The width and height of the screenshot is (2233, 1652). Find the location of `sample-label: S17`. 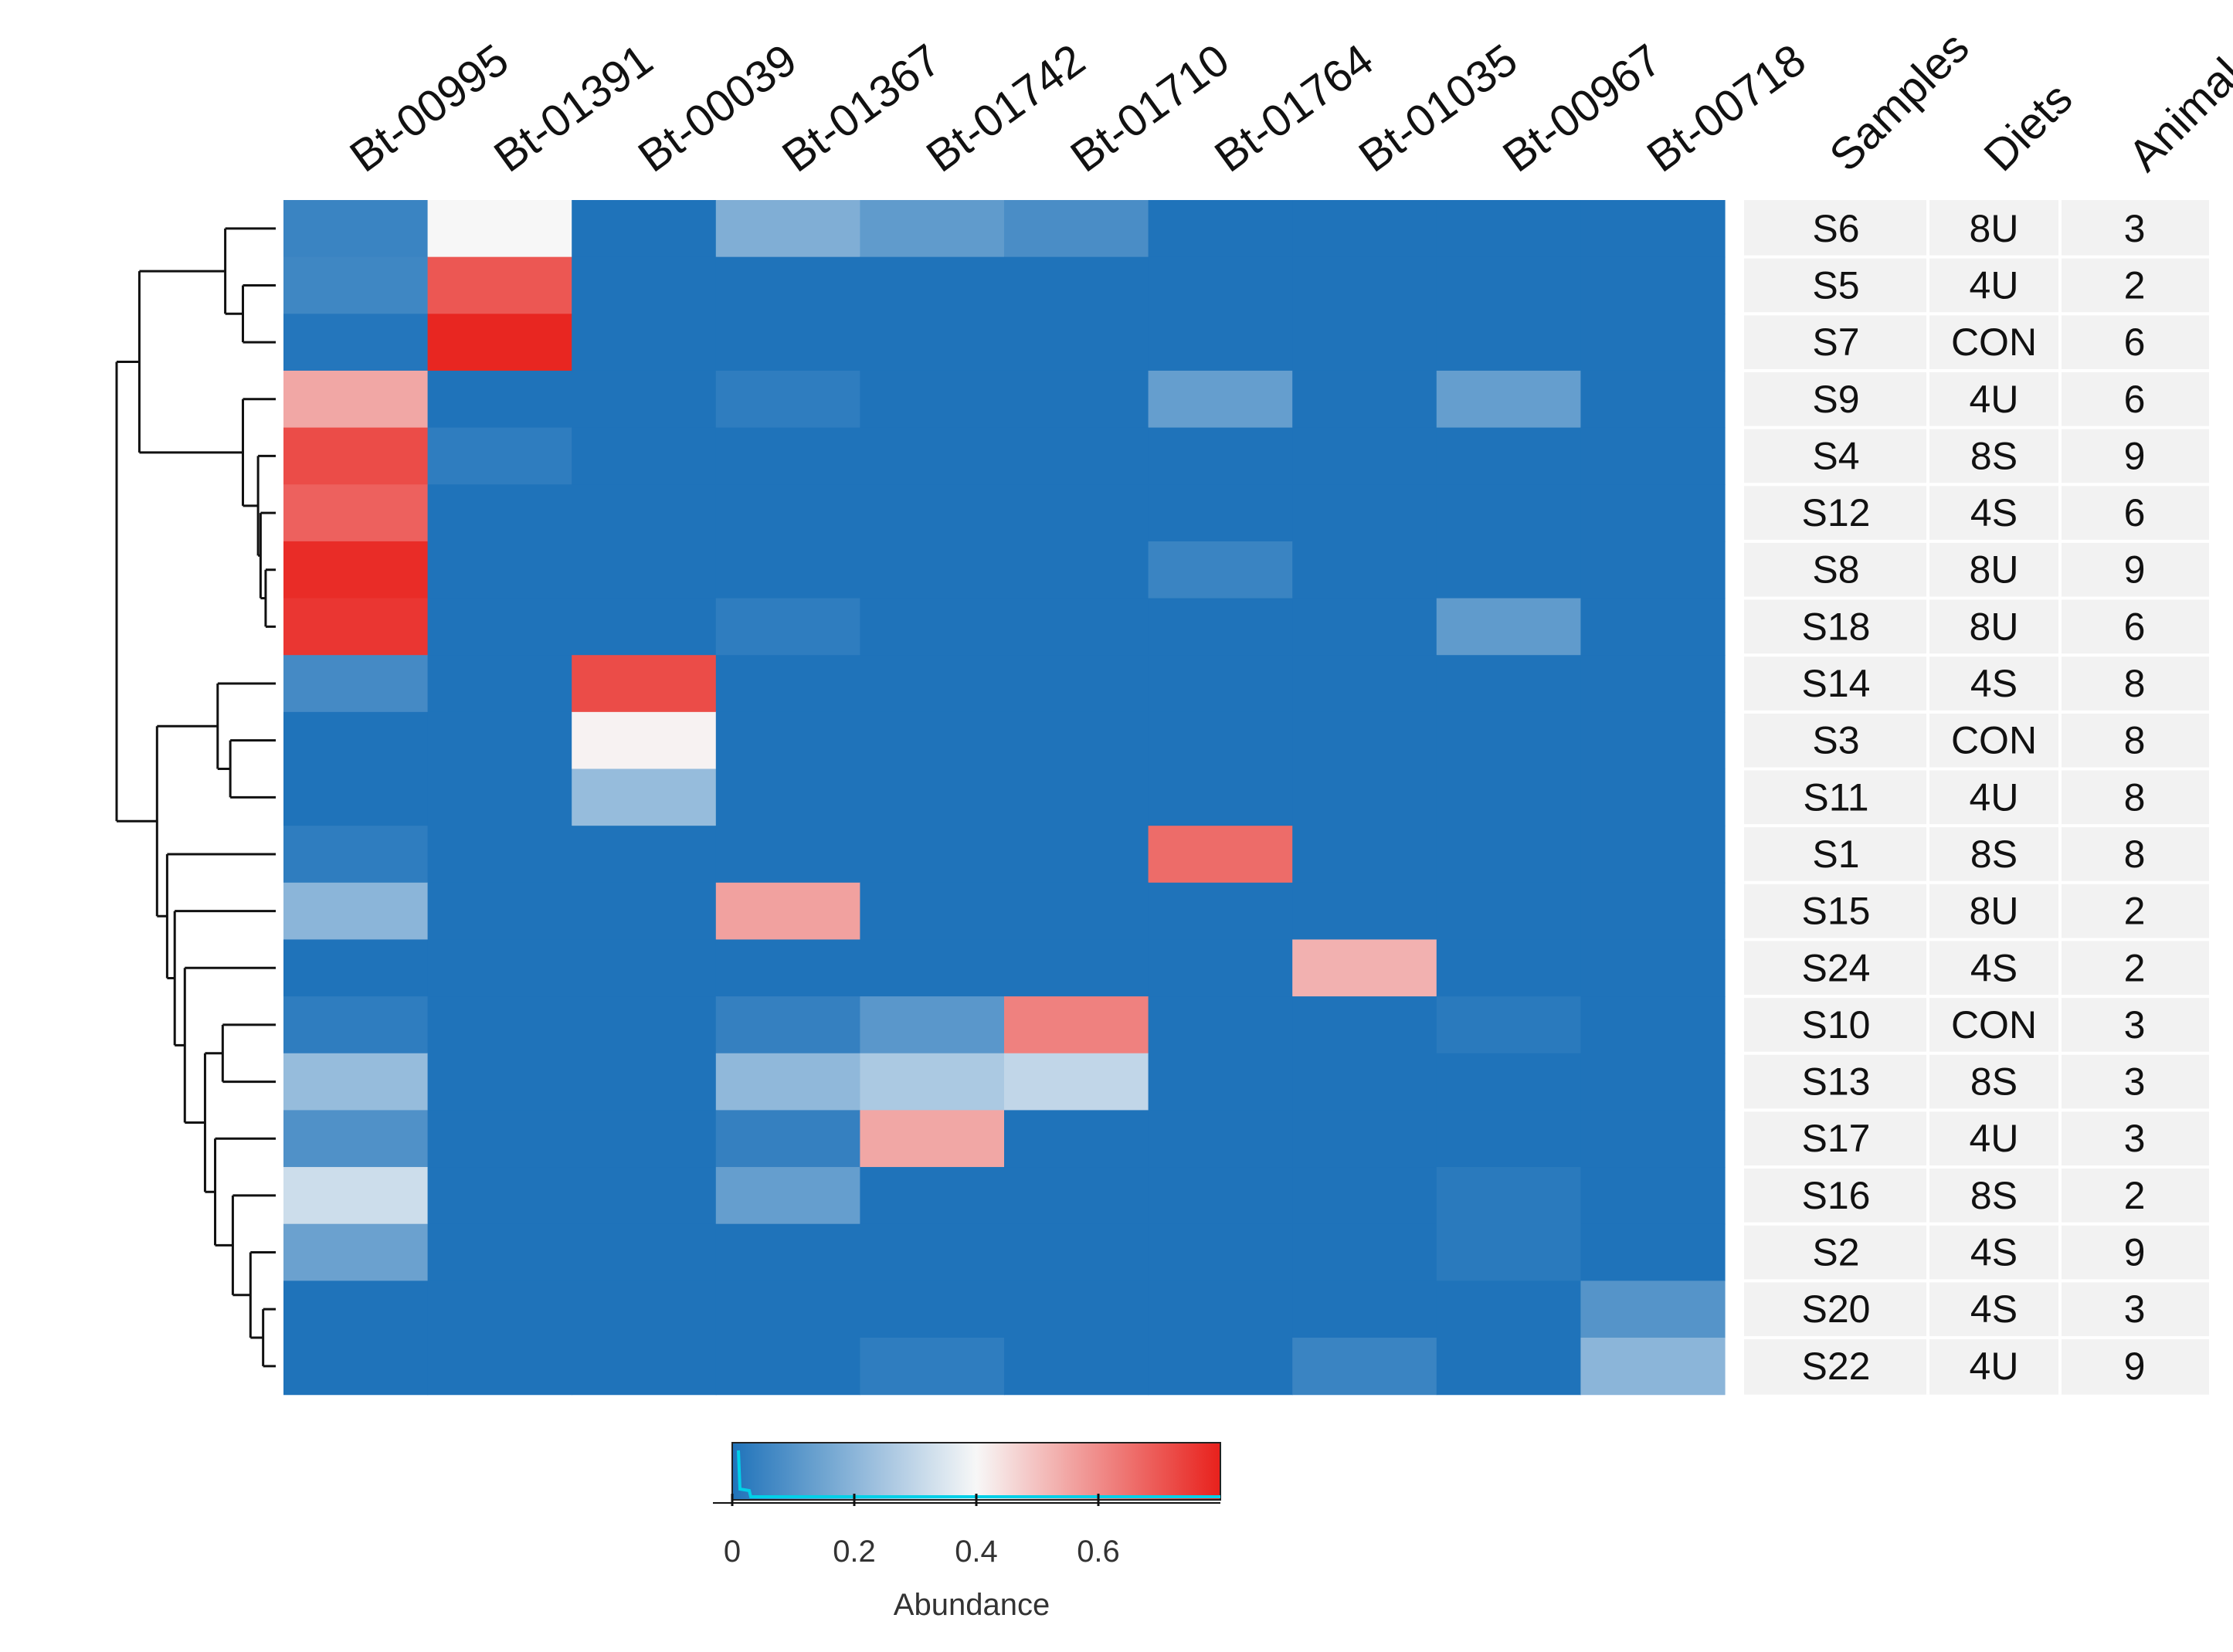

sample-label: S17 is located at coordinates (1836, 1138).